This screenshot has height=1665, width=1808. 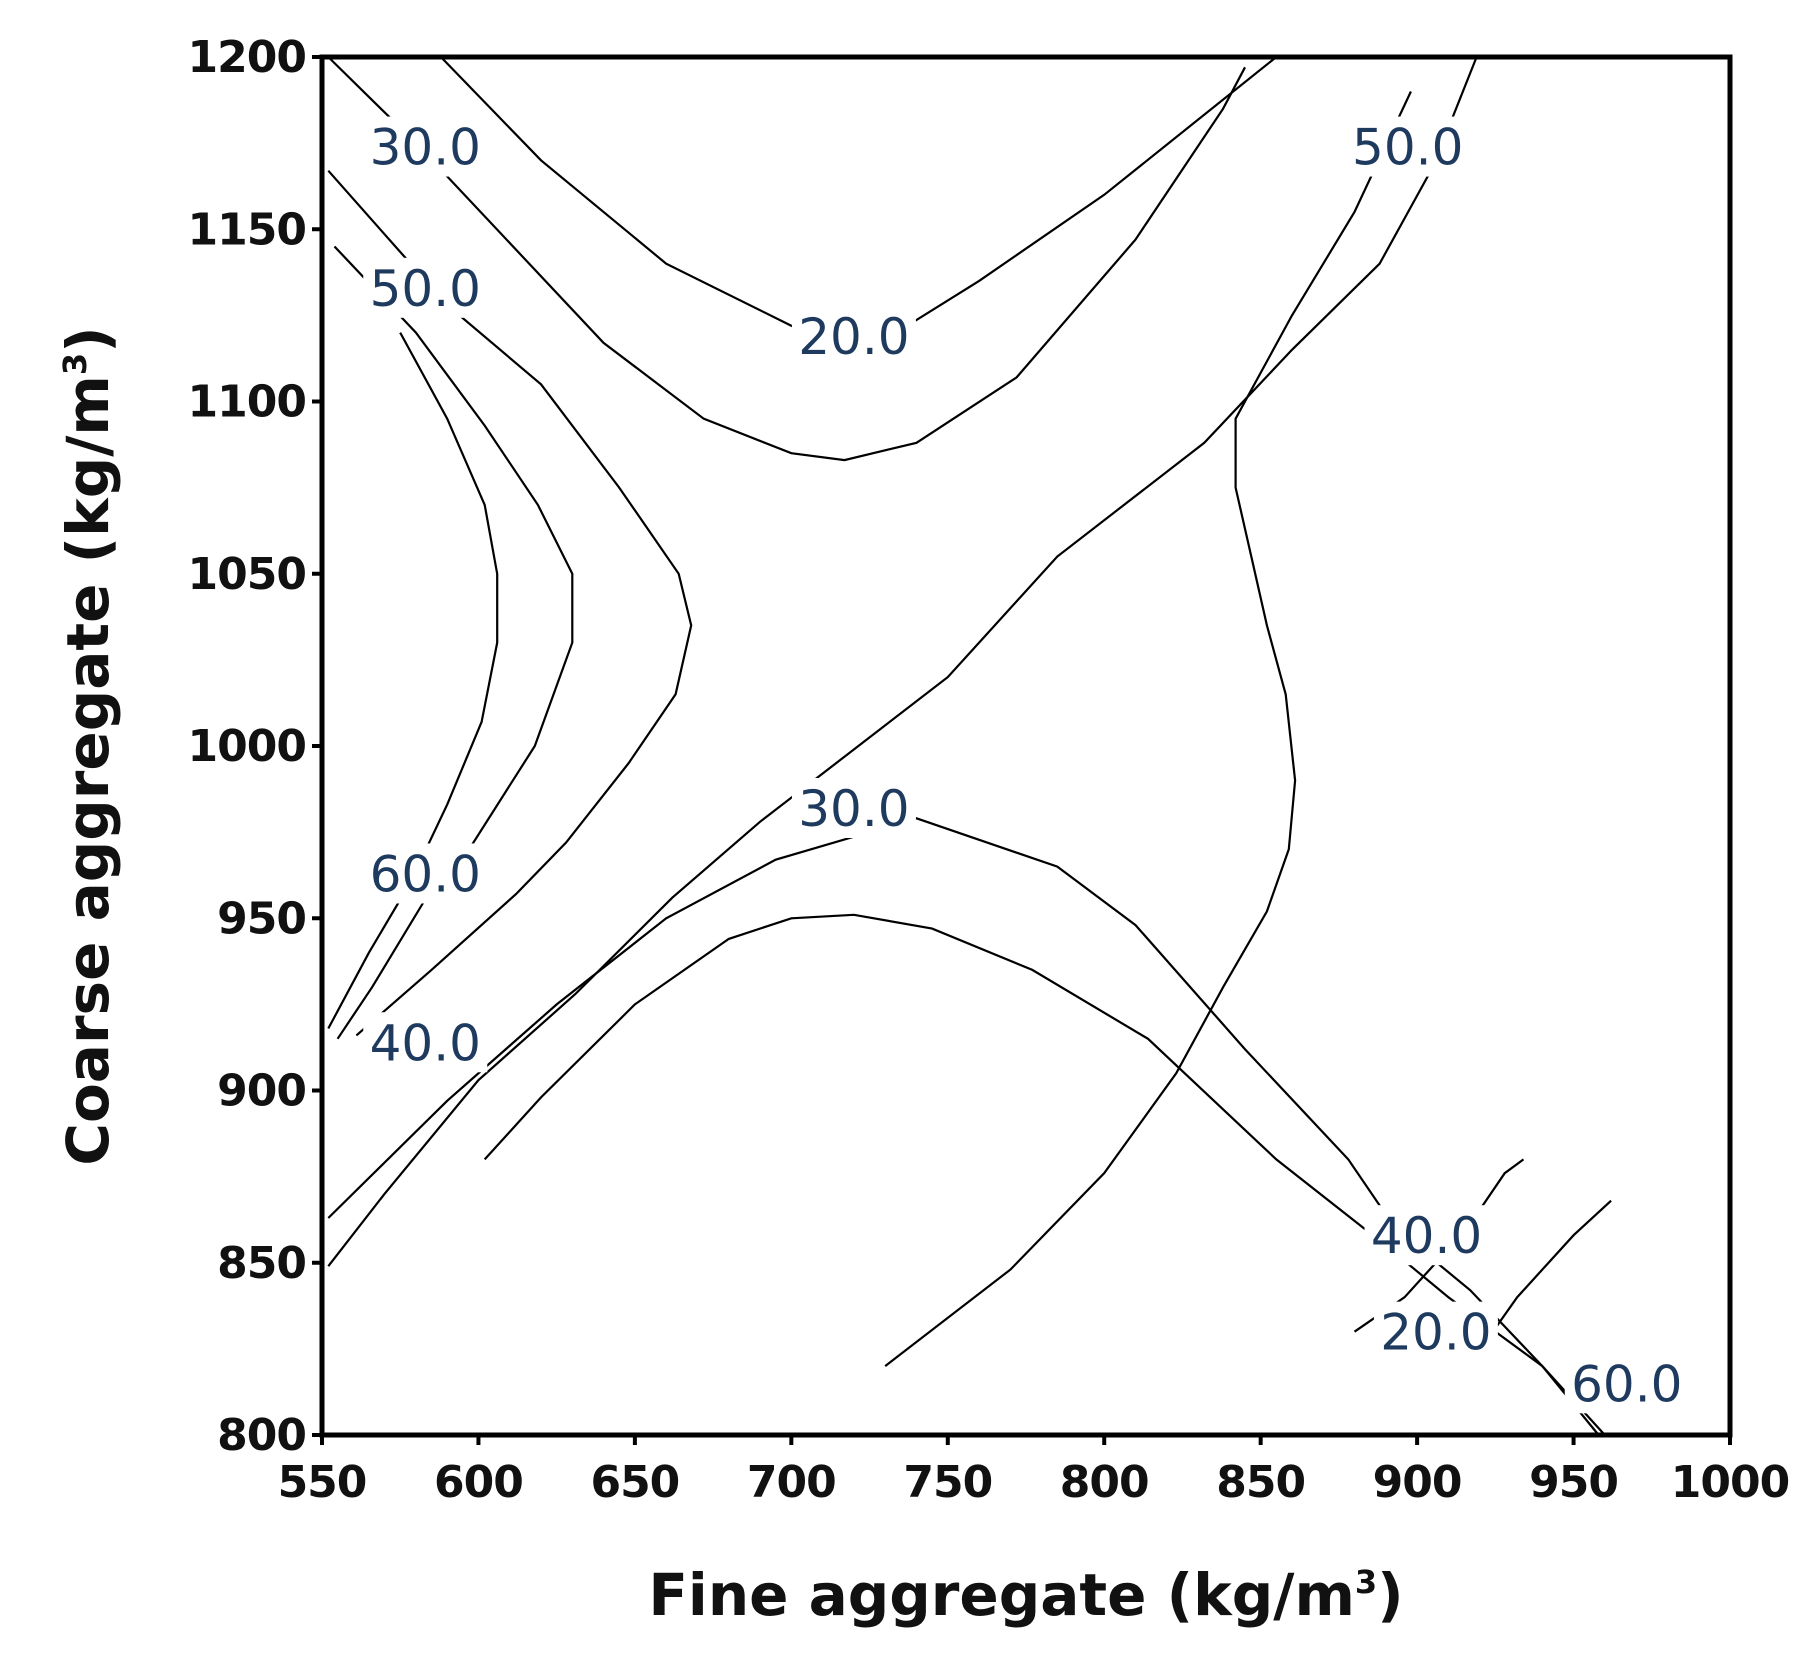 I want to click on y-tick-label-1000: 1000, so click(x=247, y=746).